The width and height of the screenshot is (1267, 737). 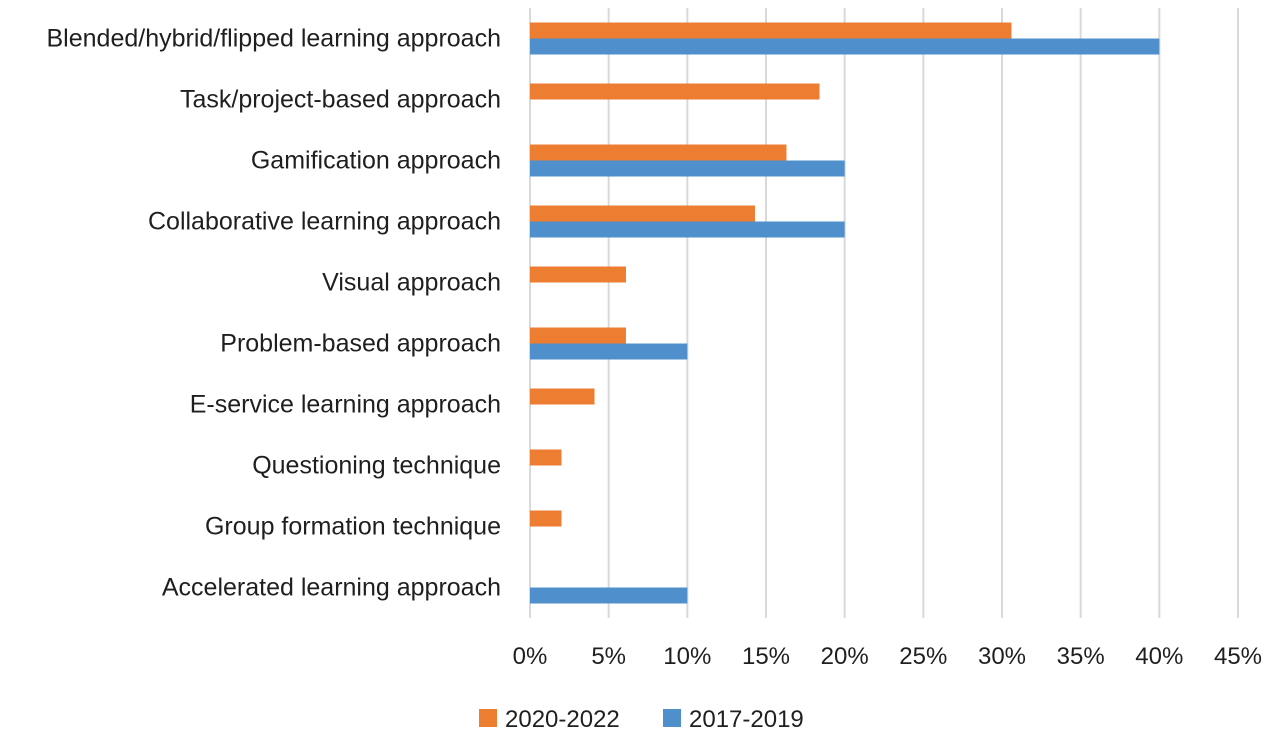 I want to click on x-axis-tick-labels: 0% 5% 10% 15% 20% 25% 30% 35% 40% 45%, so click(x=887, y=656).